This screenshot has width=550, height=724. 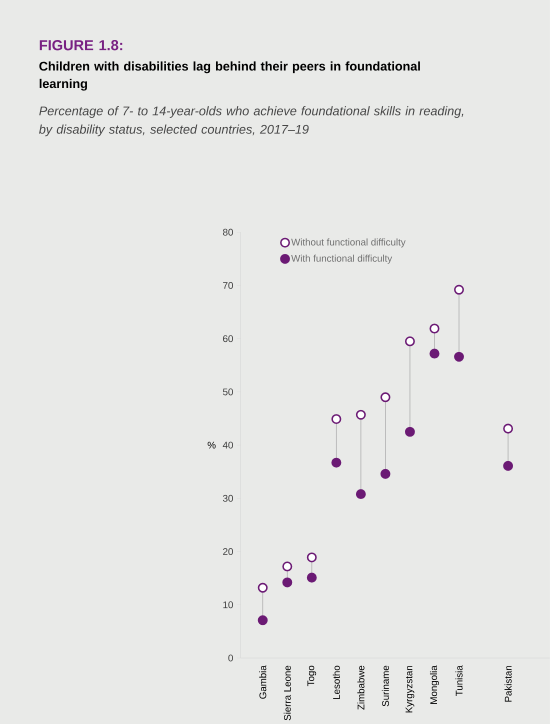 What do you see at coordinates (81, 45) in the screenshot?
I see `text: FIGURE 1.8:` at bounding box center [81, 45].